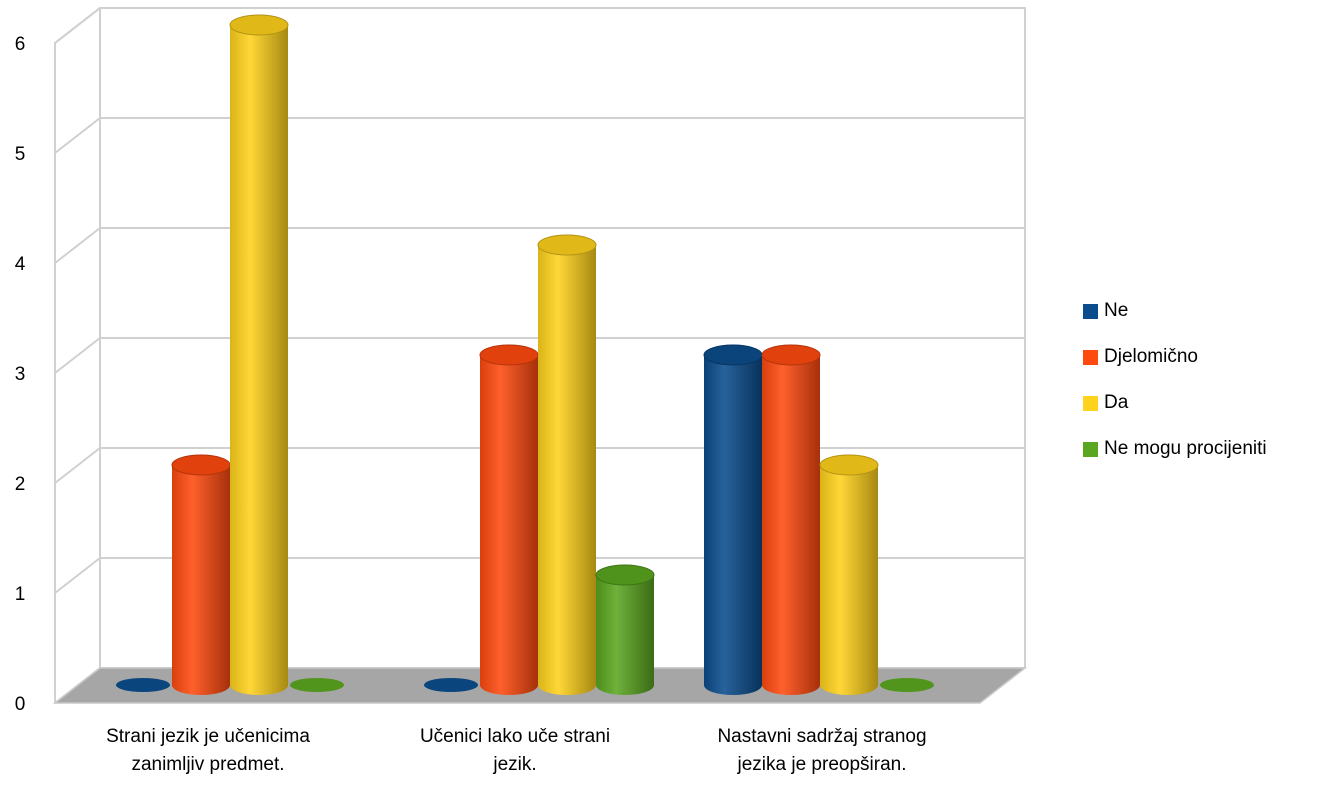  I want to click on x-tick-label-0-line-1: zanimljiv predmet., so click(208, 764).